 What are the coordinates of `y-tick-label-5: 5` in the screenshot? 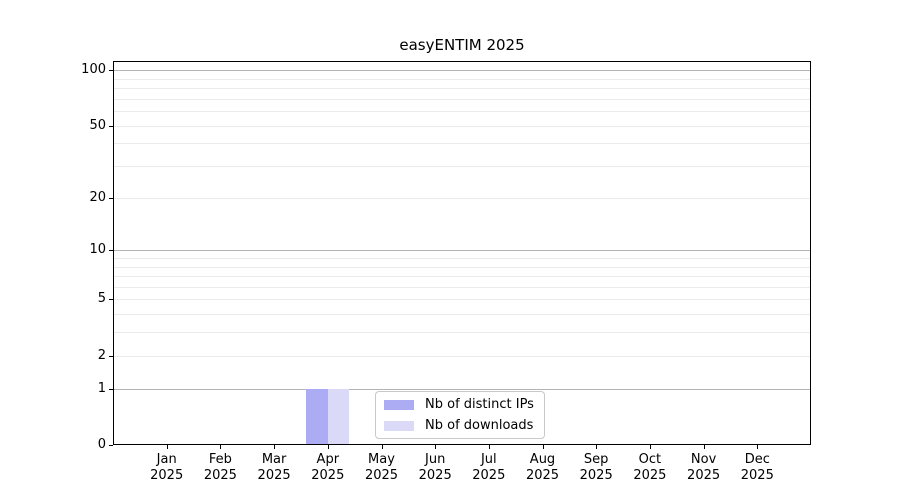 It's located at (101, 299).